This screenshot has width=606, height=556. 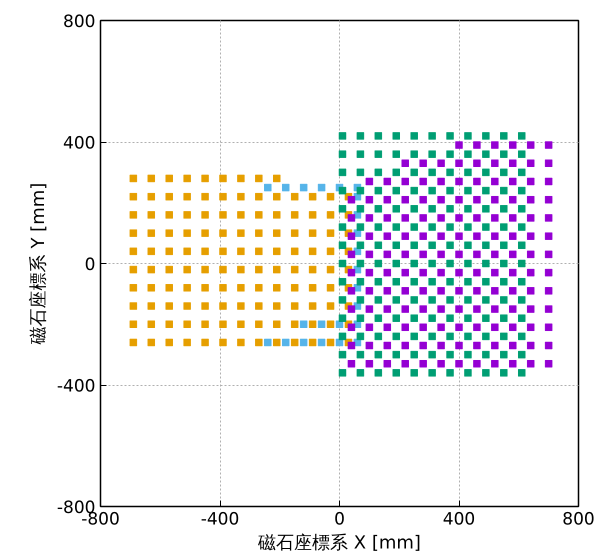 What do you see at coordinates (79, 22) in the screenshot?
I see `y-tick-label: 800` at bounding box center [79, 22].